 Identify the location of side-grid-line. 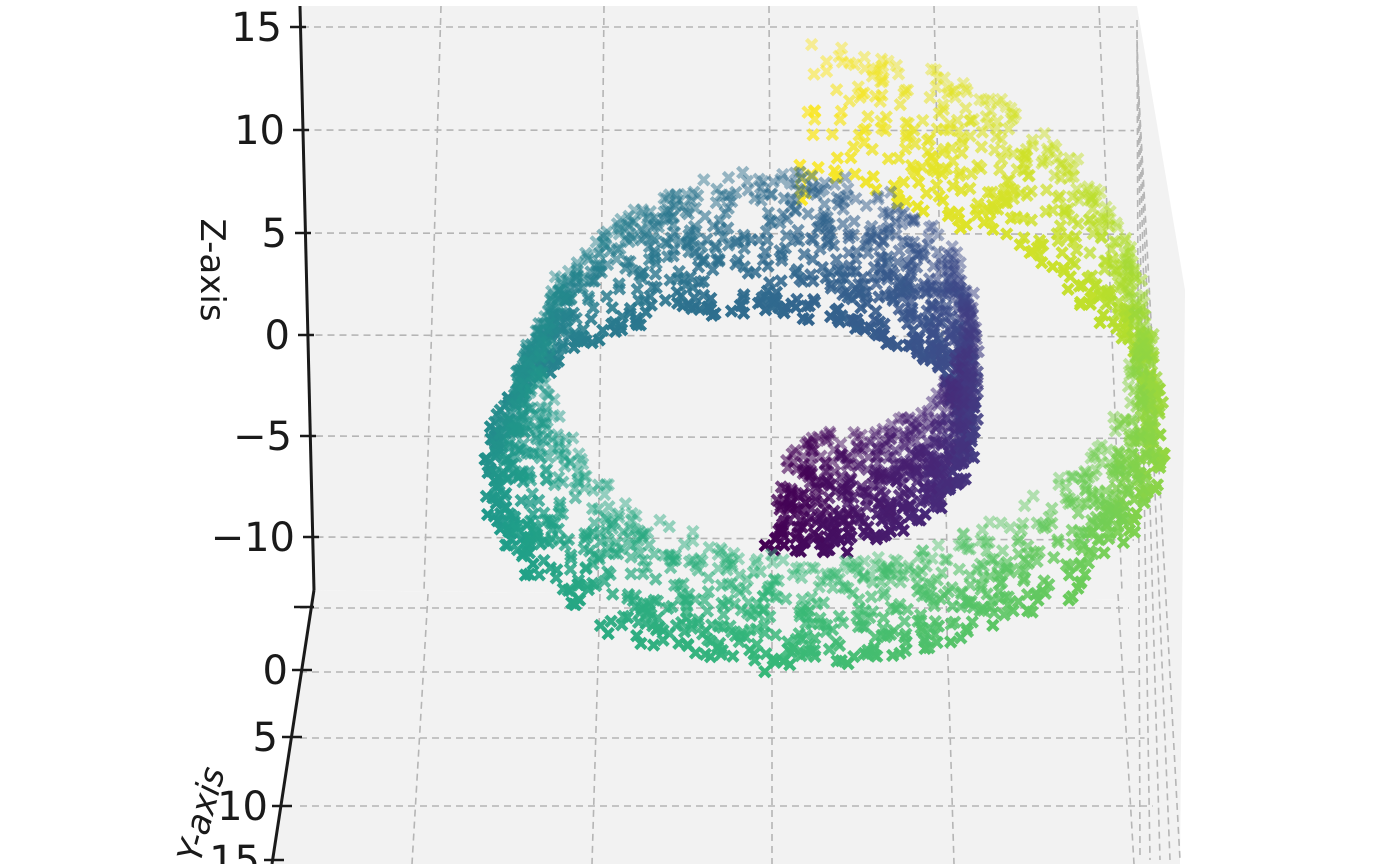
(1143, 445).